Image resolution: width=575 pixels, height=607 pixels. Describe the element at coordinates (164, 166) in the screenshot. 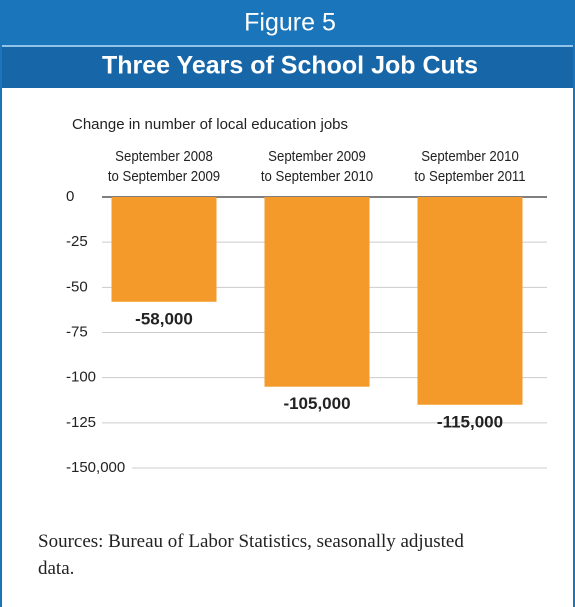

I see `category-label: September 2008 to September 2009` at that location.